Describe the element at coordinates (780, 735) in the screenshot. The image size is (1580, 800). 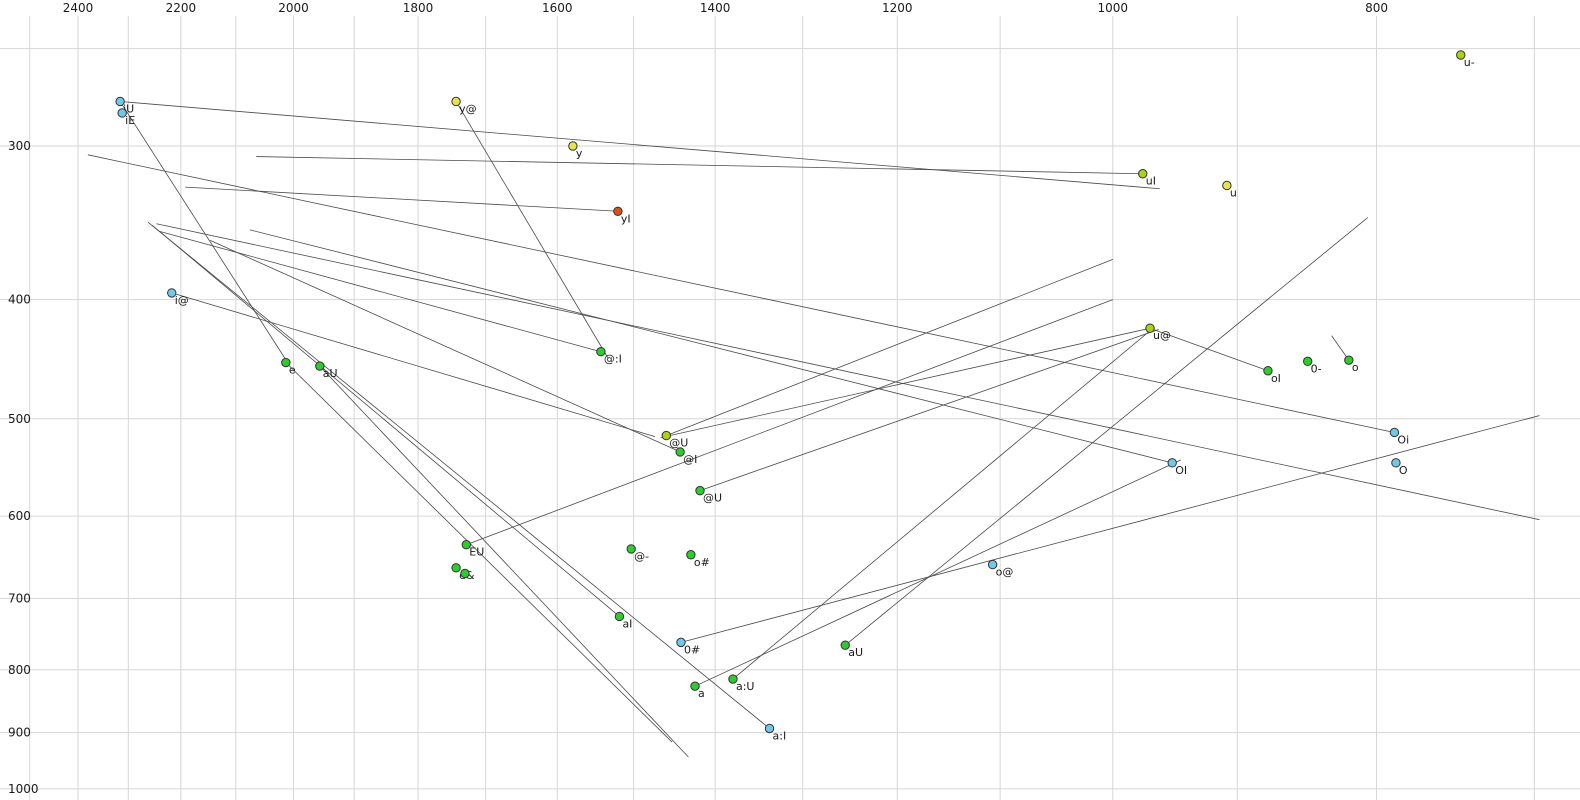
I see `vowel-point-label: a:I` at that location.